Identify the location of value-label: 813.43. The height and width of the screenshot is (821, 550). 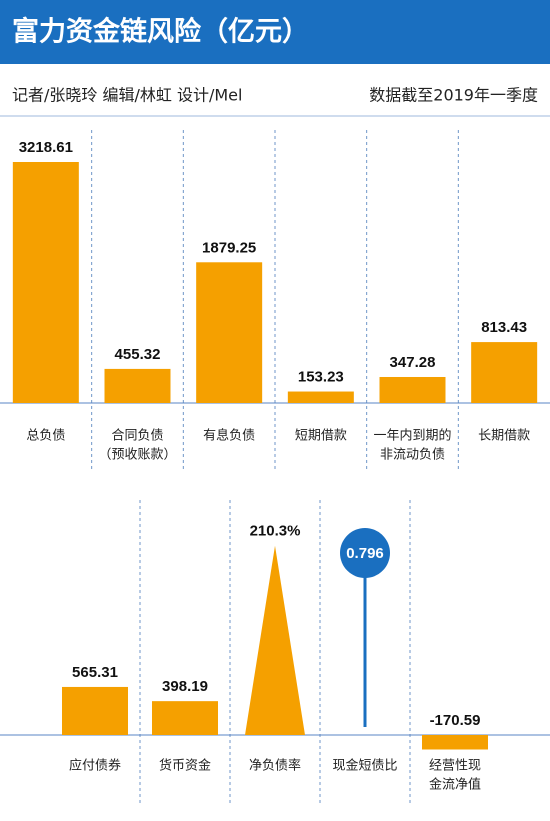
(504, 327).